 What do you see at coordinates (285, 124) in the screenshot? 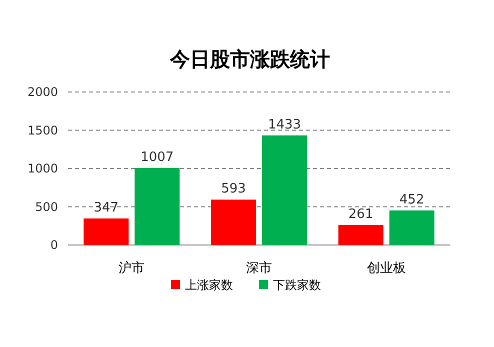
I see `data-label: 1433` at bounding box center [285, 124].